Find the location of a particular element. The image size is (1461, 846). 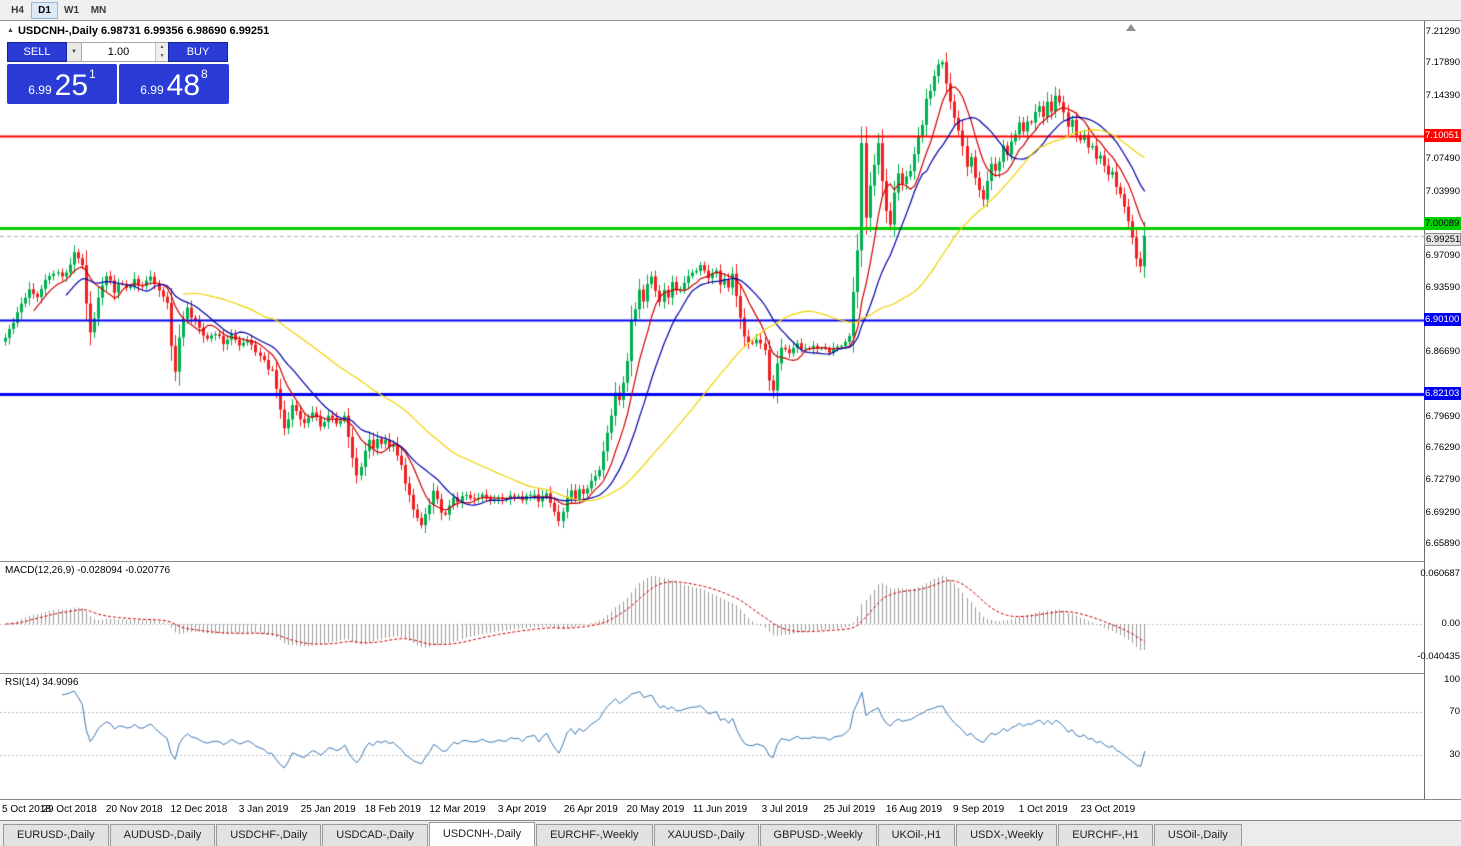

chart-tab-xauusd-daily: XAUUSD-,Daily is located at coordinates (706, 835).